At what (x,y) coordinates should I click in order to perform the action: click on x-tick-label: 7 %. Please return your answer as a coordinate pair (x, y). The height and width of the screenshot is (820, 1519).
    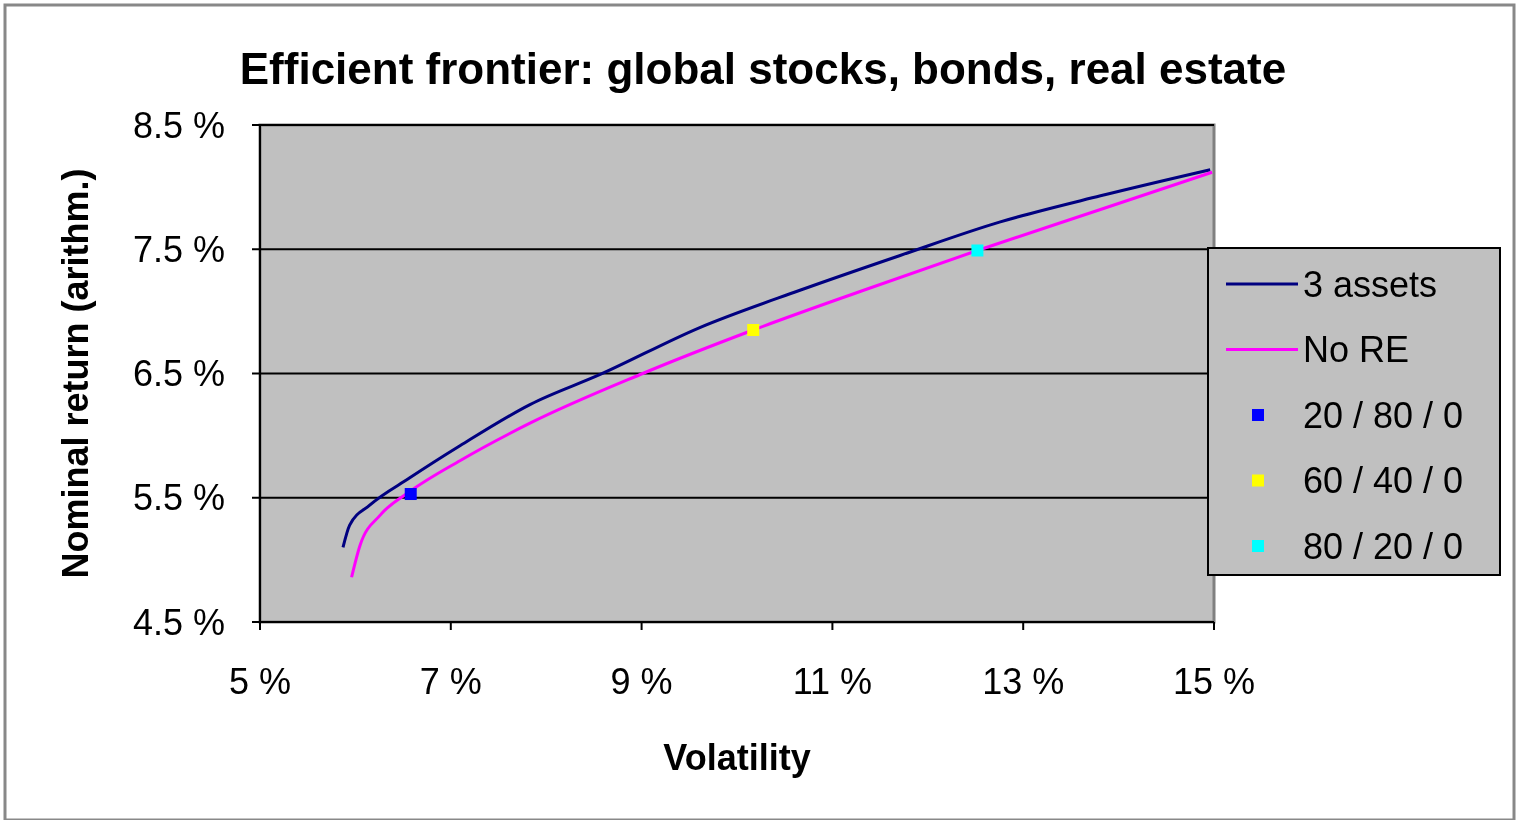
    Looking at the image, I should click on (450, 681).